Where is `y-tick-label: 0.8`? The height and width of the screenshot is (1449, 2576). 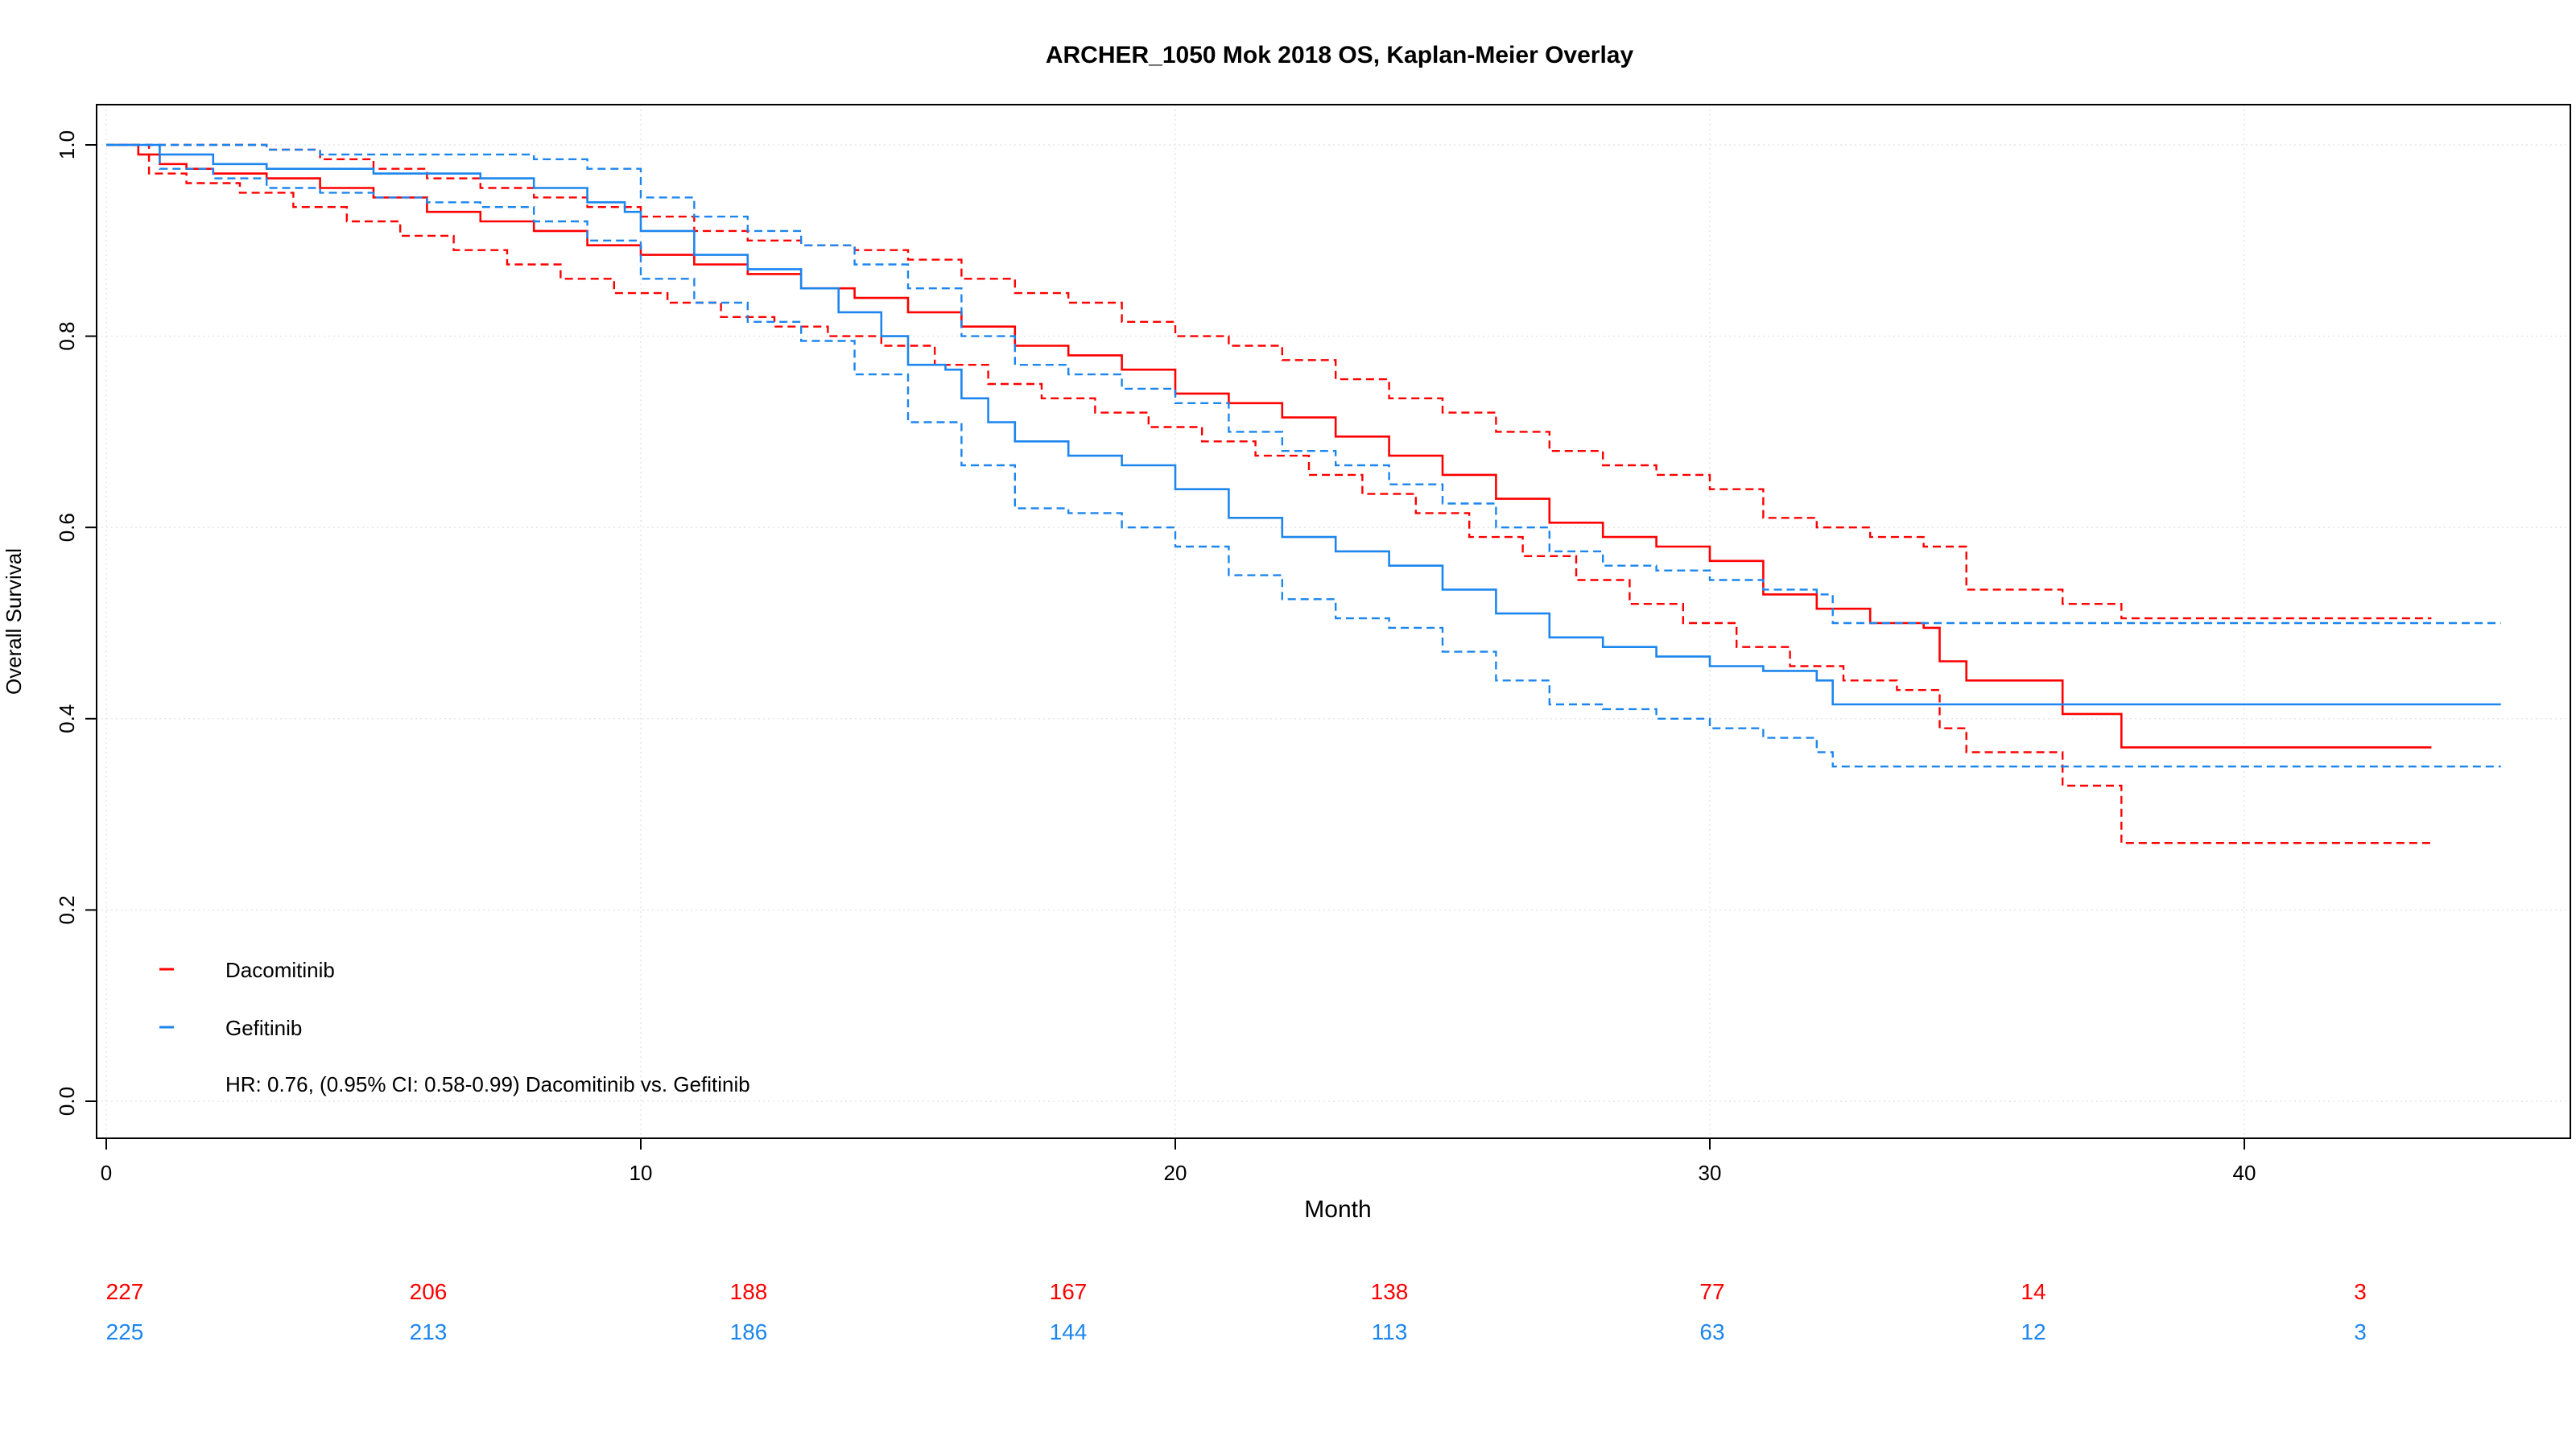 y-tick-label: 0.8 is located at coordinates (67, 336).